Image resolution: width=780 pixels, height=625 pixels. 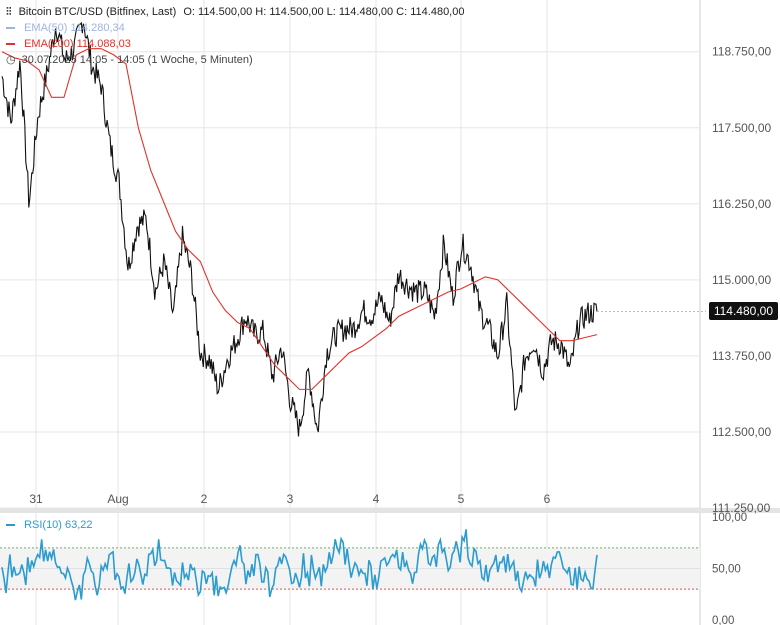 What do you see at coordinates (97, 12) in the screenshot?
I see `instrument-name: Bitcoin BTC/USD (Bitfinex, Last)` at bounding box center [97, 12].